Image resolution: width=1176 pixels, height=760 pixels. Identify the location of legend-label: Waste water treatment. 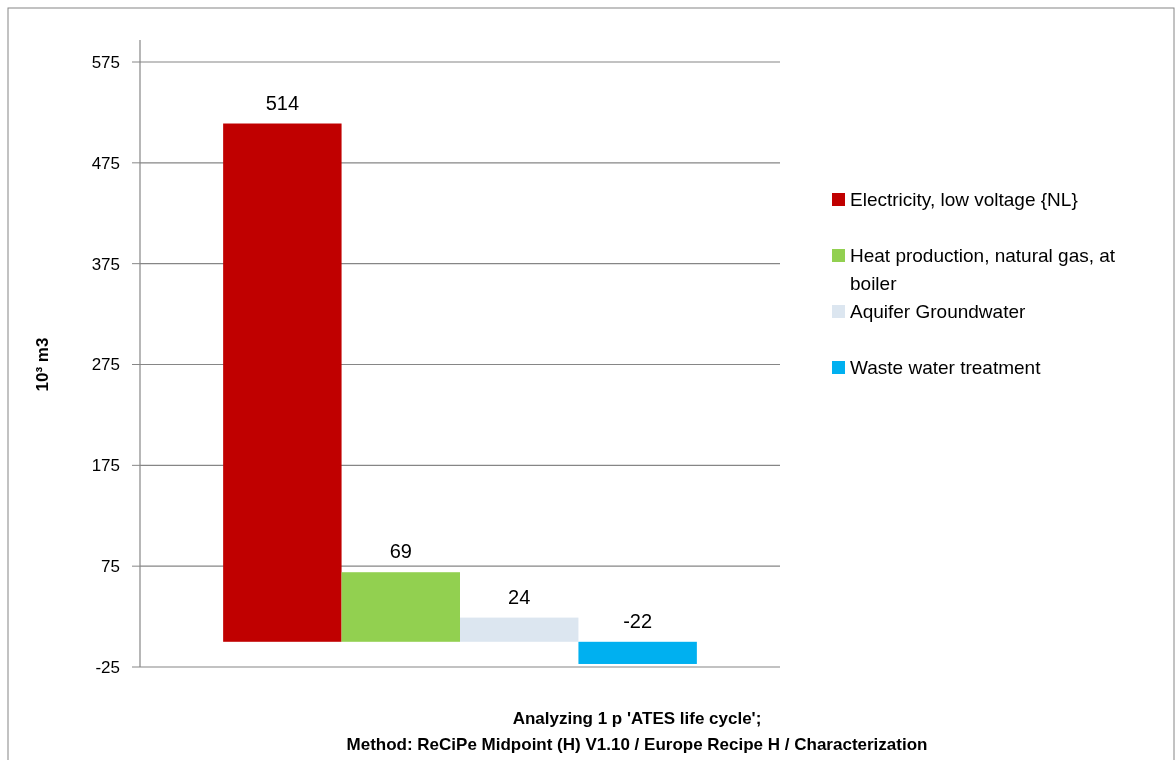
(946, 367).